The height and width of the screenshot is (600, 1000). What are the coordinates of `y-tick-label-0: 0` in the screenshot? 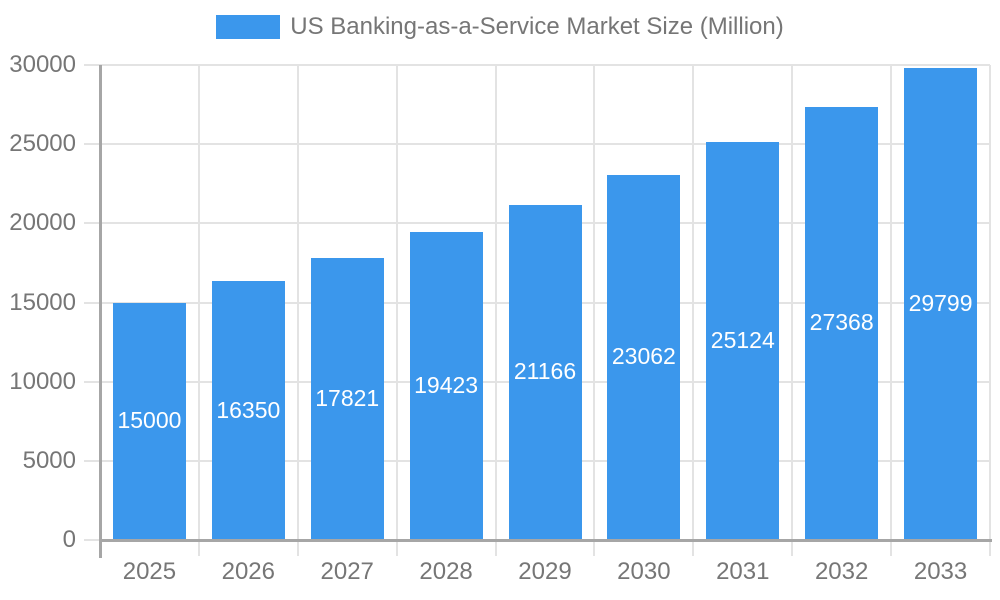 It's located at (69, 539).